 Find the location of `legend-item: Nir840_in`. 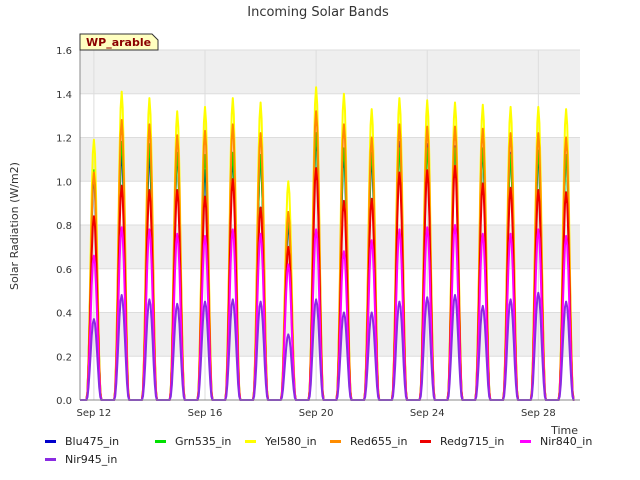

legend-item: Nir840_in is located at coordinates (556, 441).